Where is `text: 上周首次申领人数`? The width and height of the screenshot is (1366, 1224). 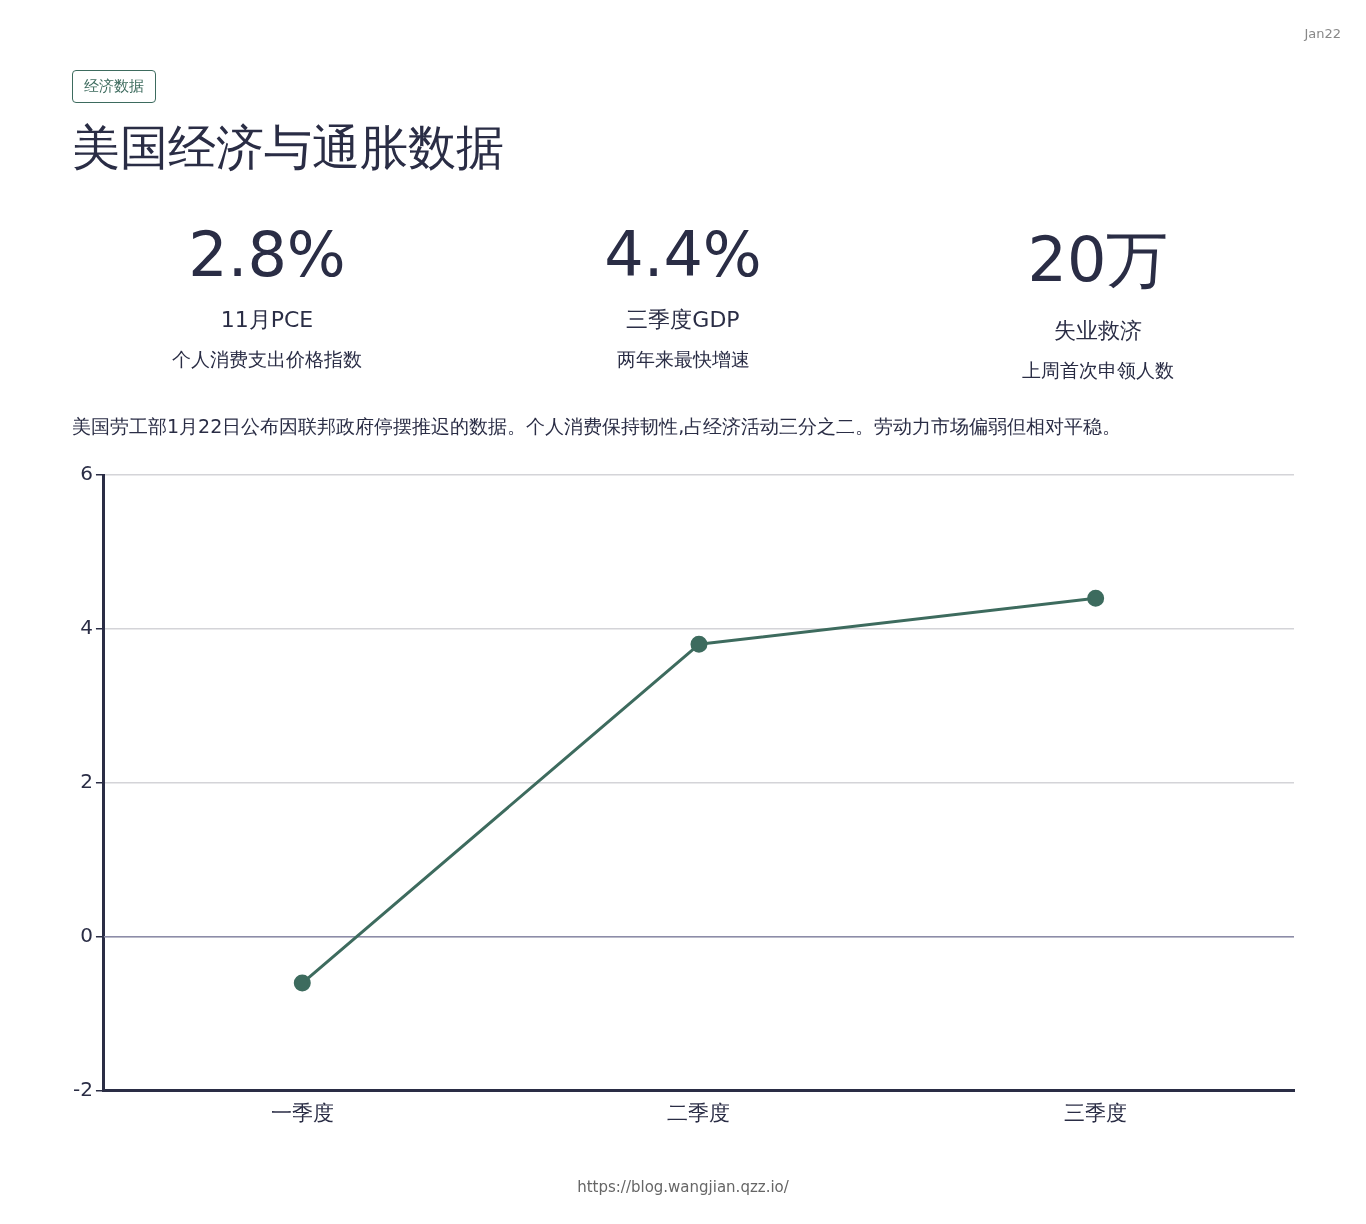 text: 上周首次申领人数 is located at coordinates (1098, 370).